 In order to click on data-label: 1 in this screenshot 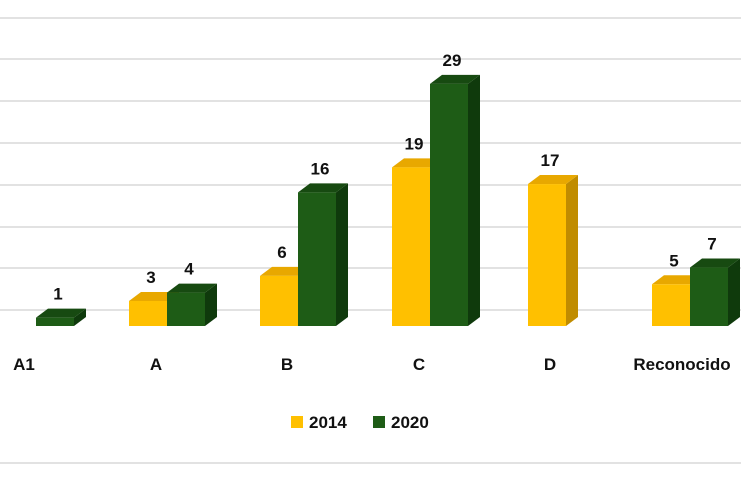, I will do `click(57, 294)`.